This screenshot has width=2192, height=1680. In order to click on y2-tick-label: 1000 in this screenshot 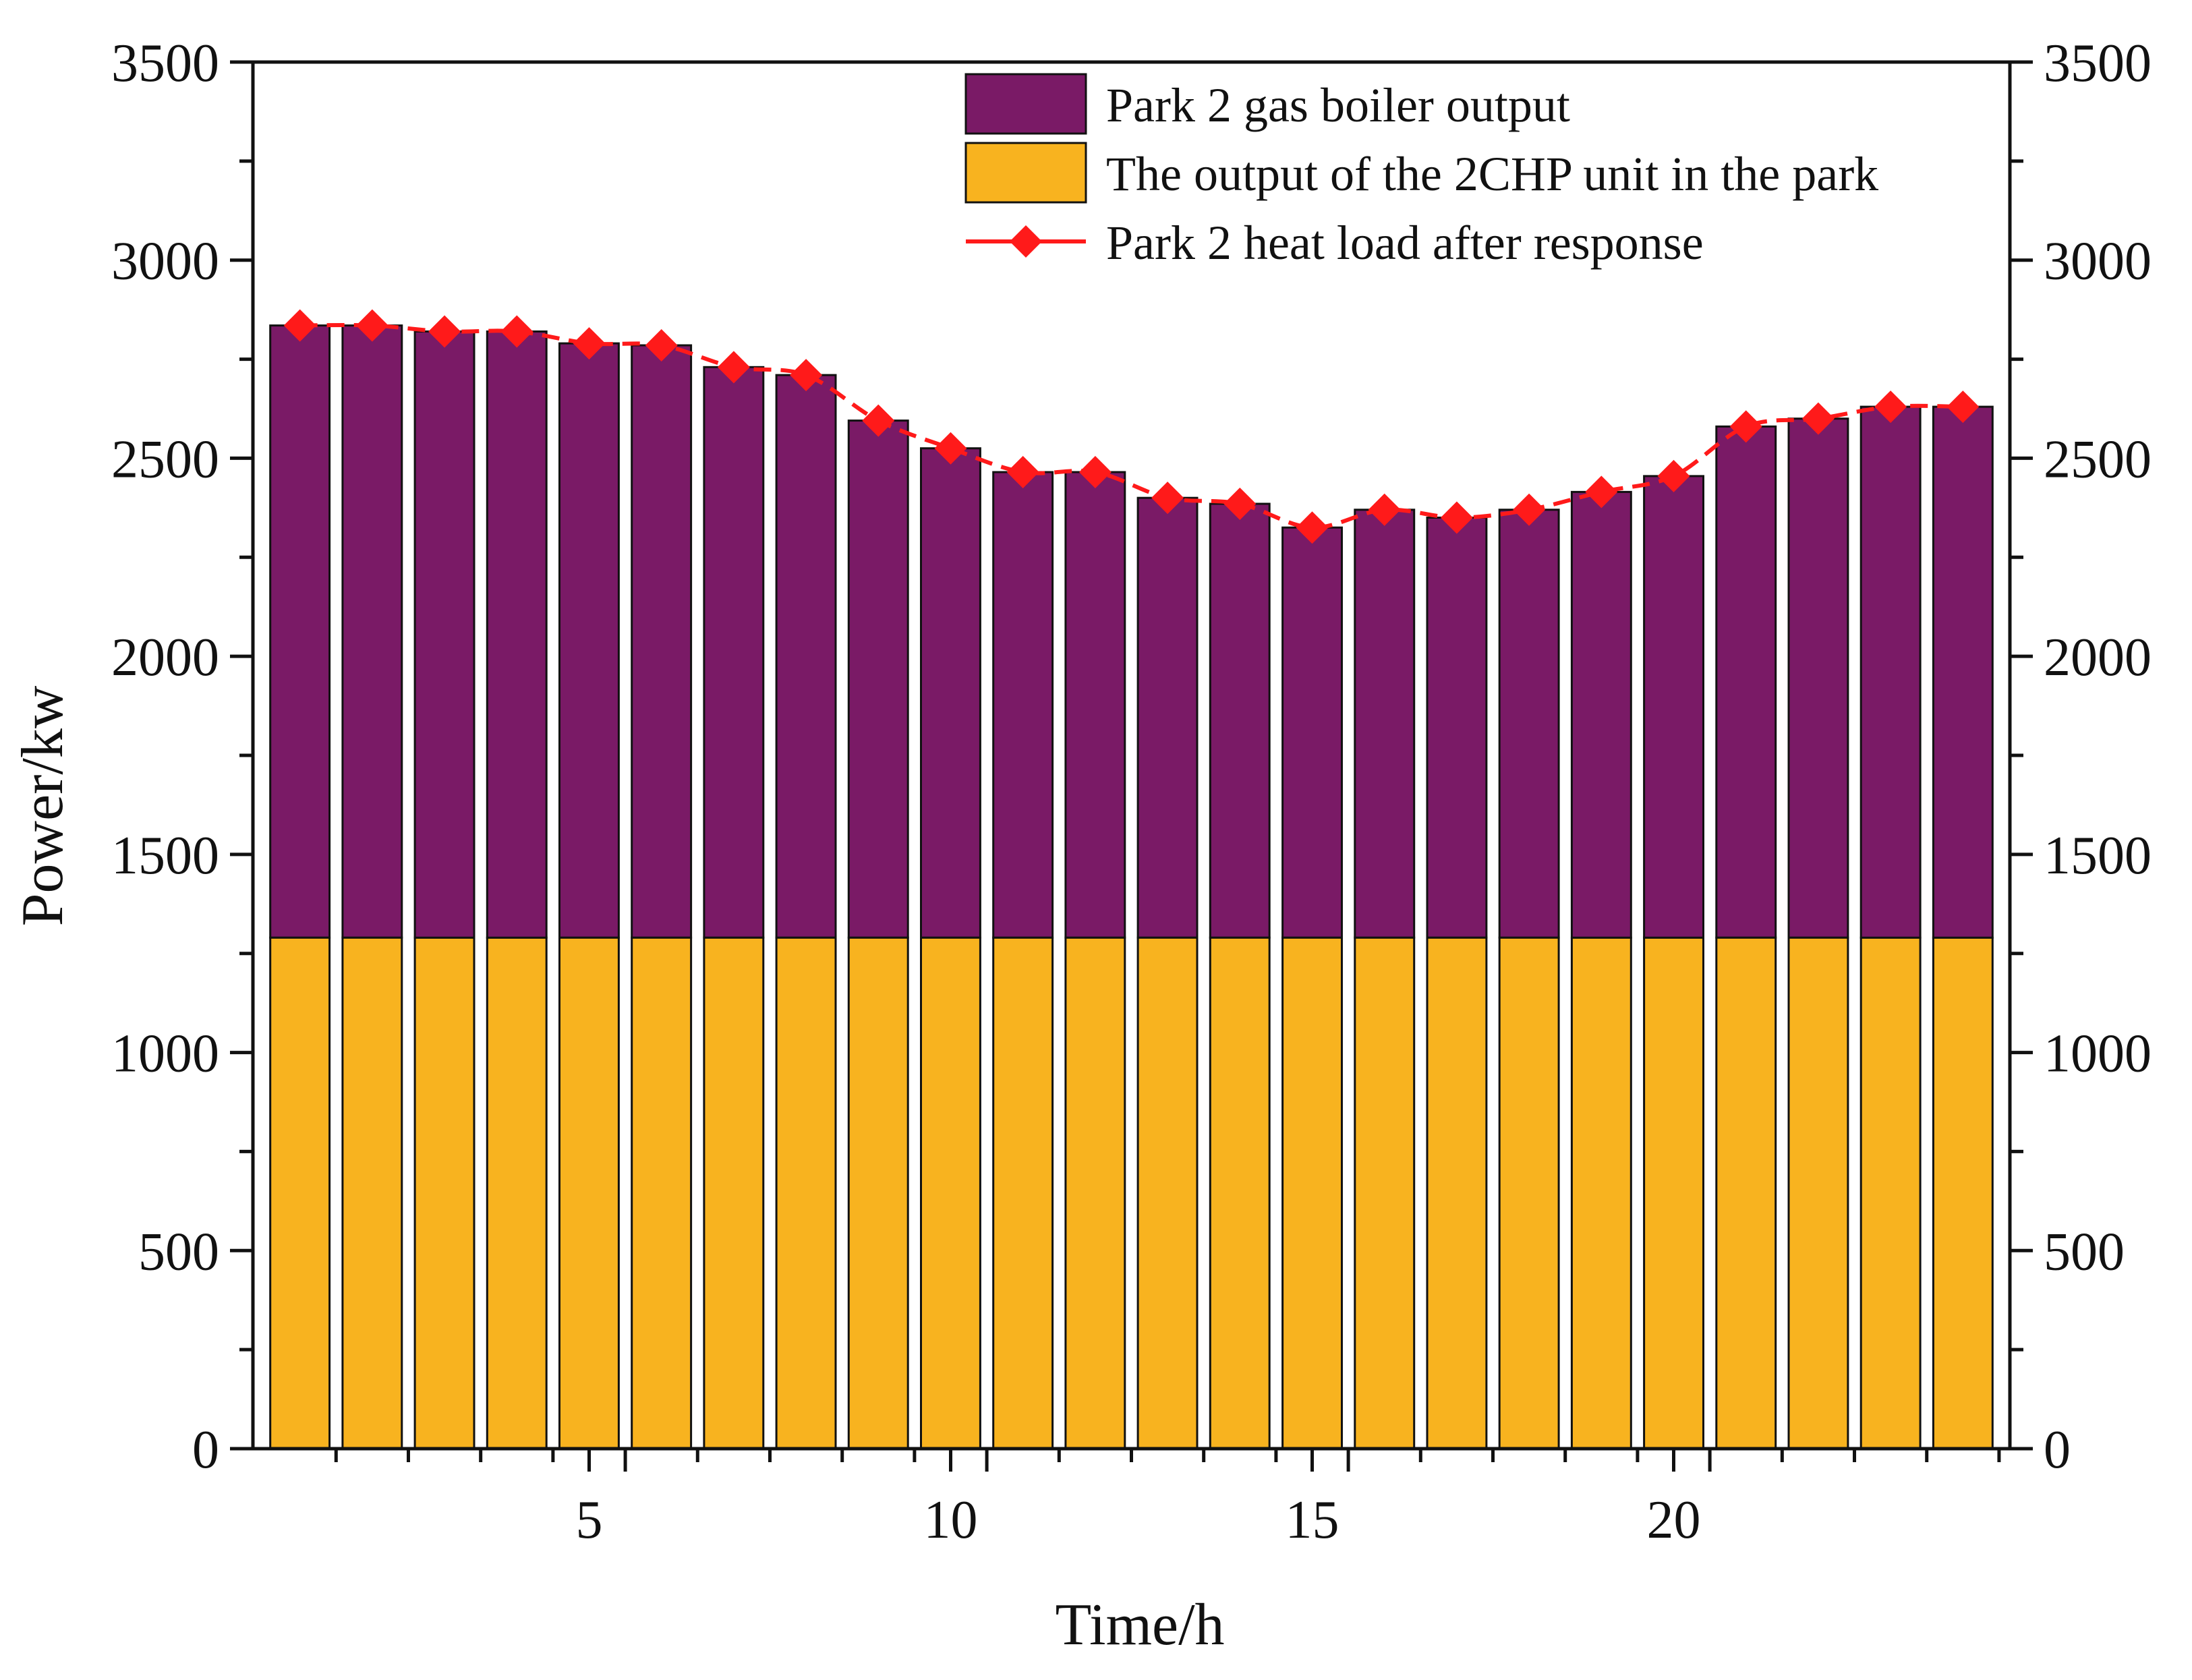, I will do `click(2098, 1054)`.